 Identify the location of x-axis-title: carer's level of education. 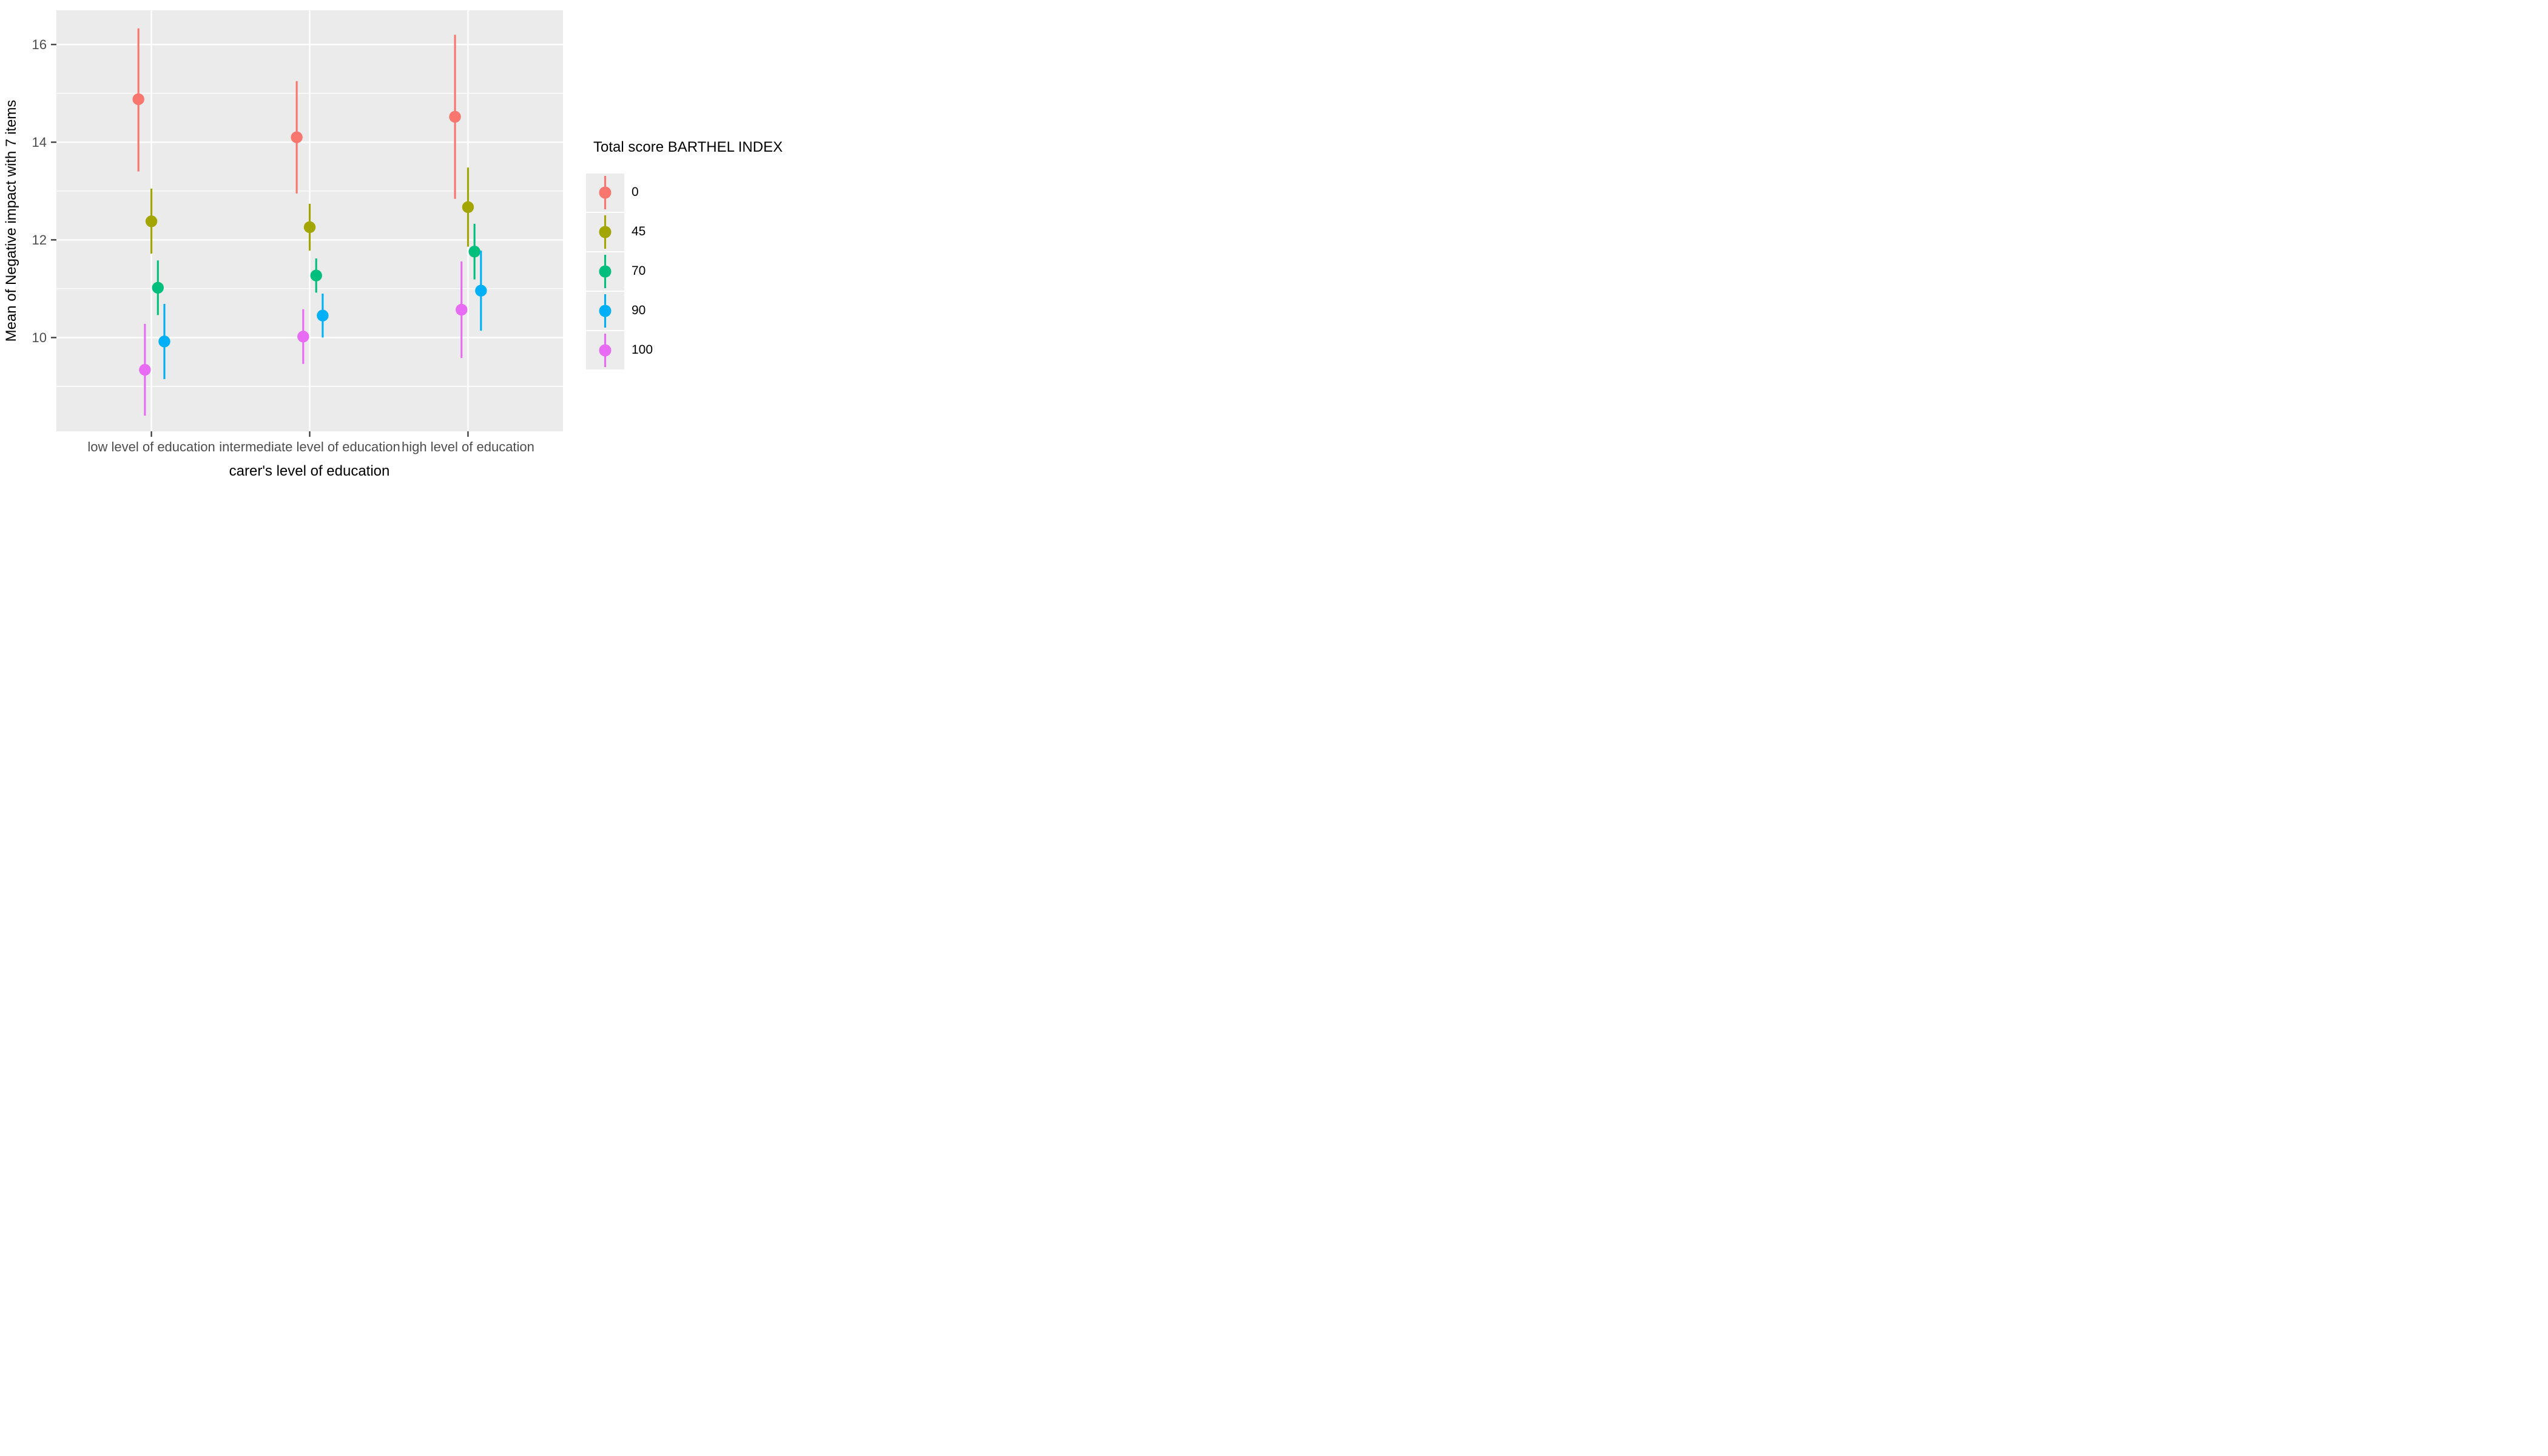
(309, 471).